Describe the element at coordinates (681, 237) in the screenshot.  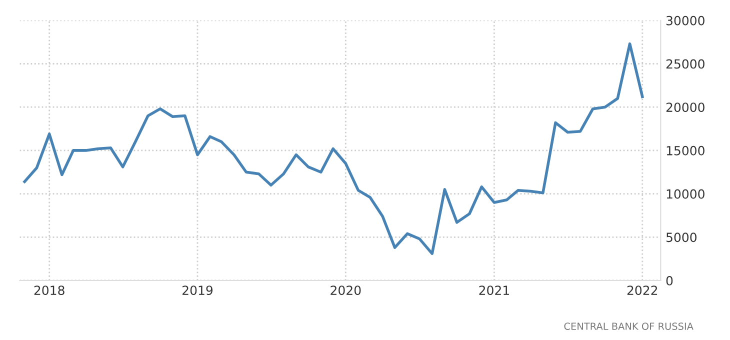
I see `y-tick-label: 5000` at that location.